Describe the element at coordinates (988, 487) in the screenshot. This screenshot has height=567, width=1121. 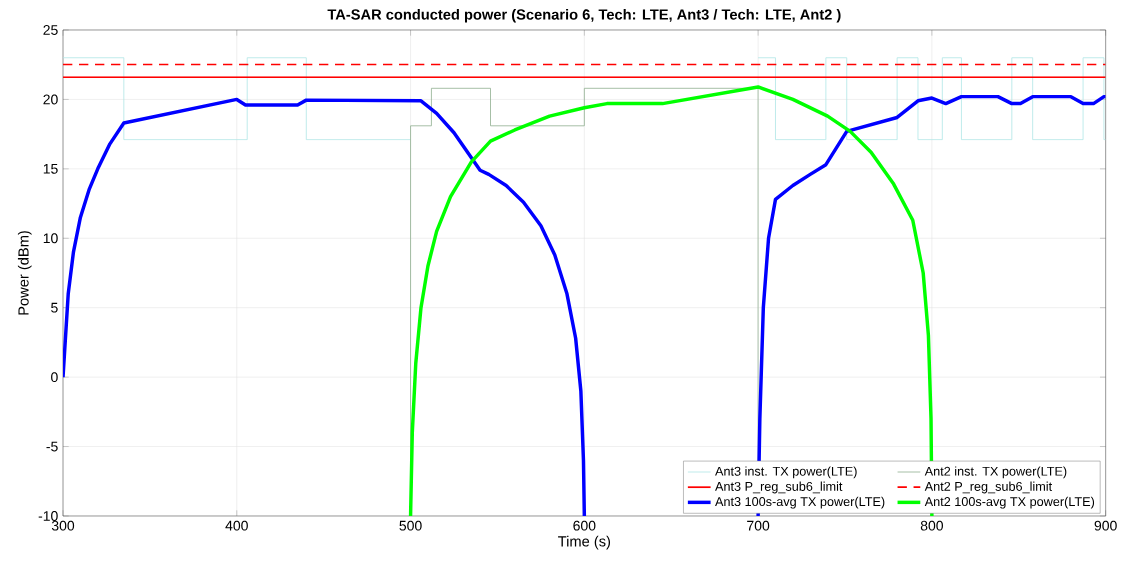
I see `legend-label: Ant2 P_reg_sub6_limit` at that location.